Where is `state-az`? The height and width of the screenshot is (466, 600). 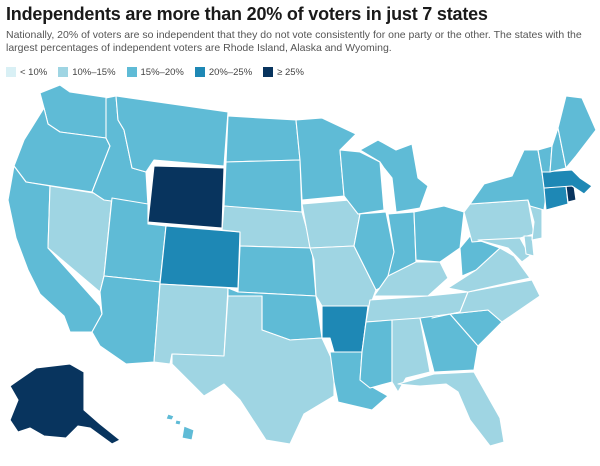
state-az is located at coordinates (126, 320).